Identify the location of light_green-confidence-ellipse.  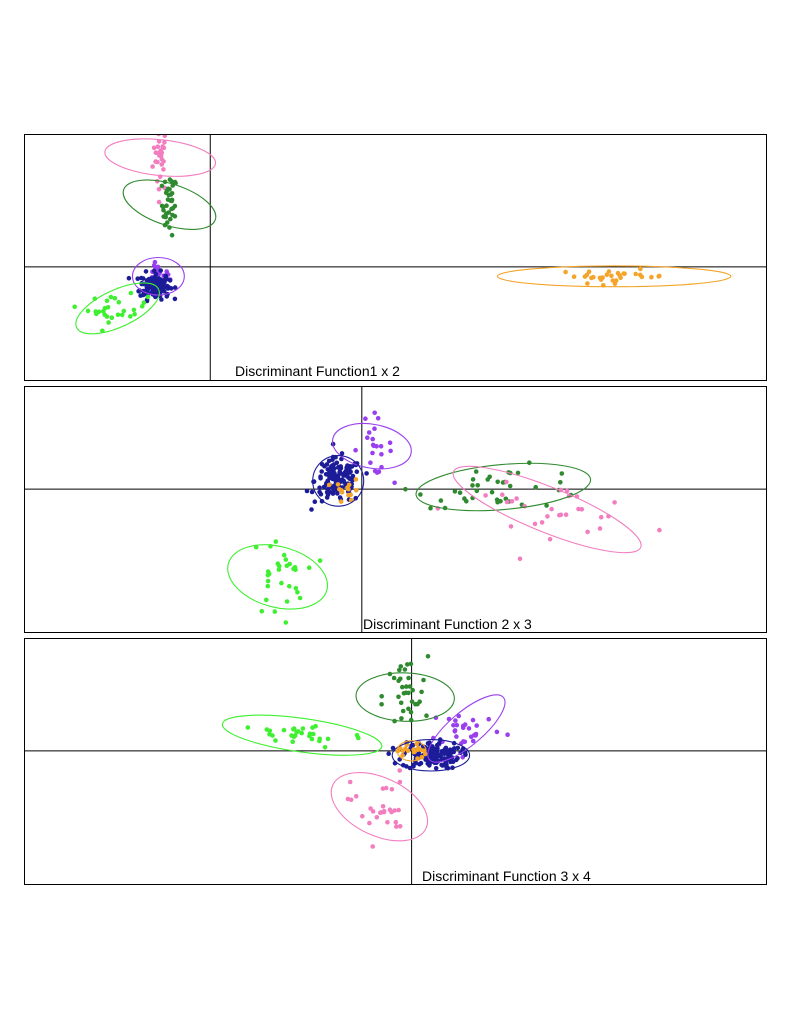
(278, 577).